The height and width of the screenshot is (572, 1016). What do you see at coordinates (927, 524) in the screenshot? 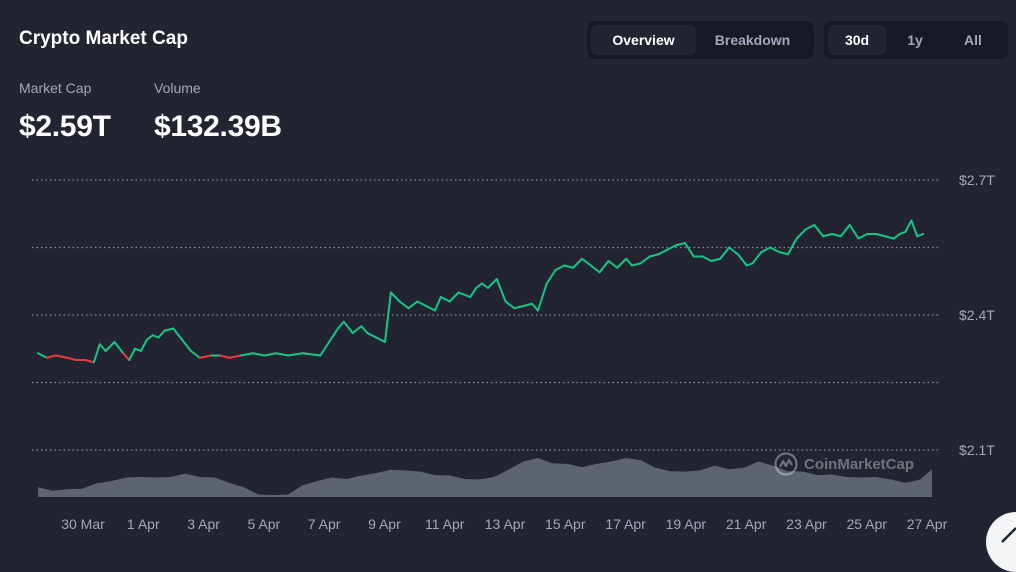
I see `x-tick-label: 27 Apr` at bounding box center [927, 524].